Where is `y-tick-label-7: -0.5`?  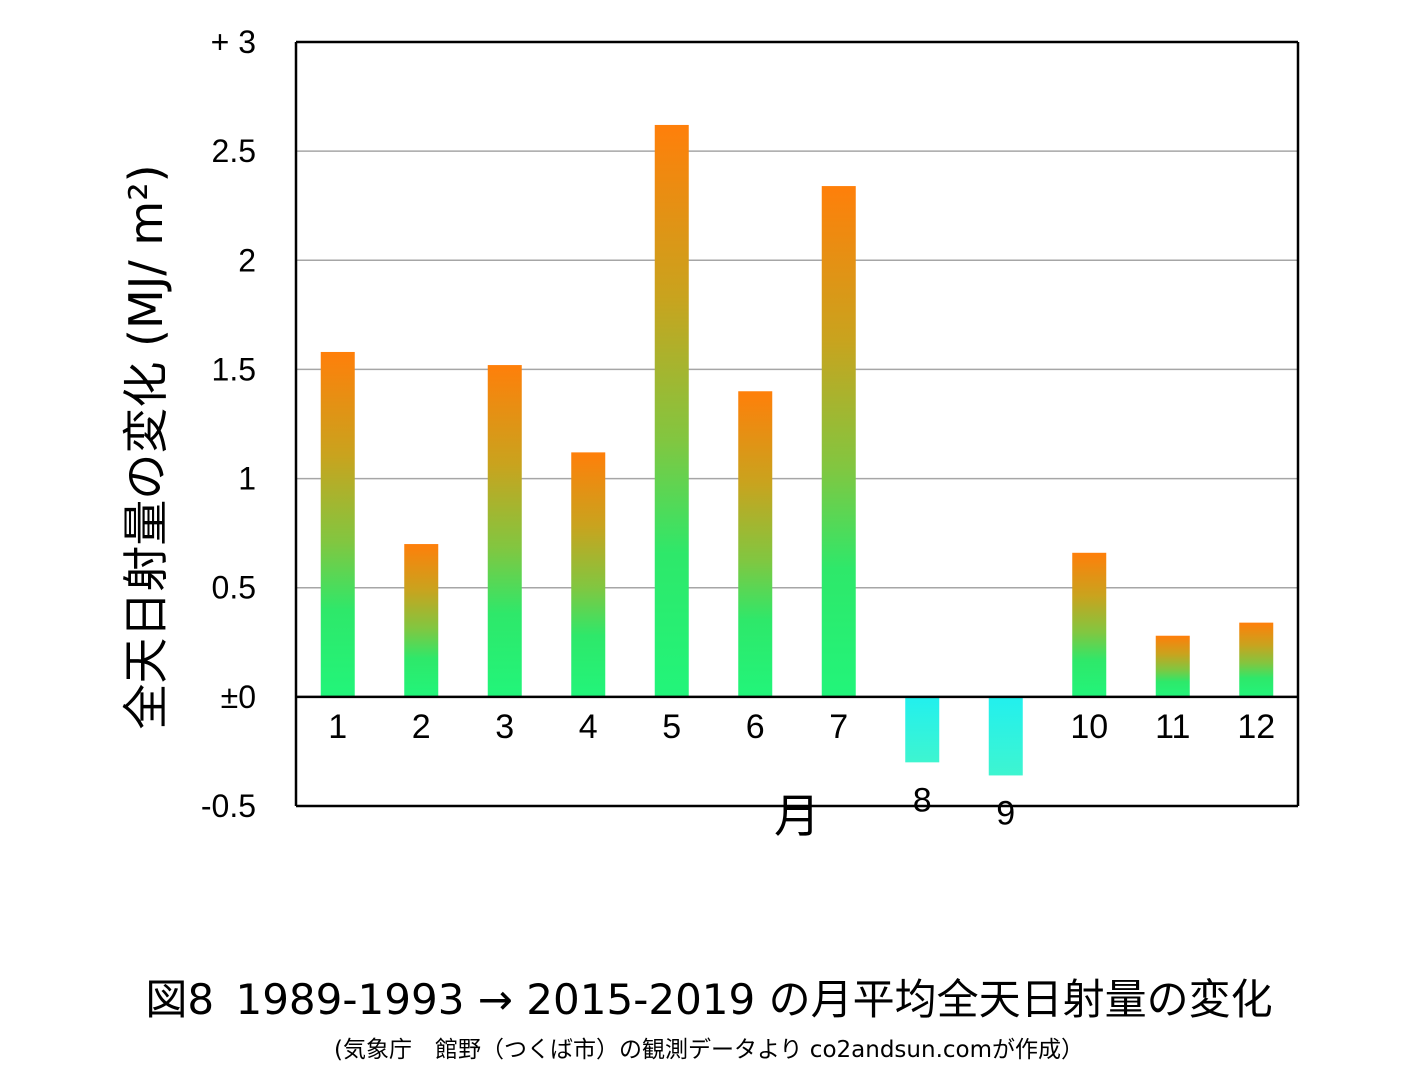 y-tick-label-7: -0.5 is located at coordinates (228, 806).